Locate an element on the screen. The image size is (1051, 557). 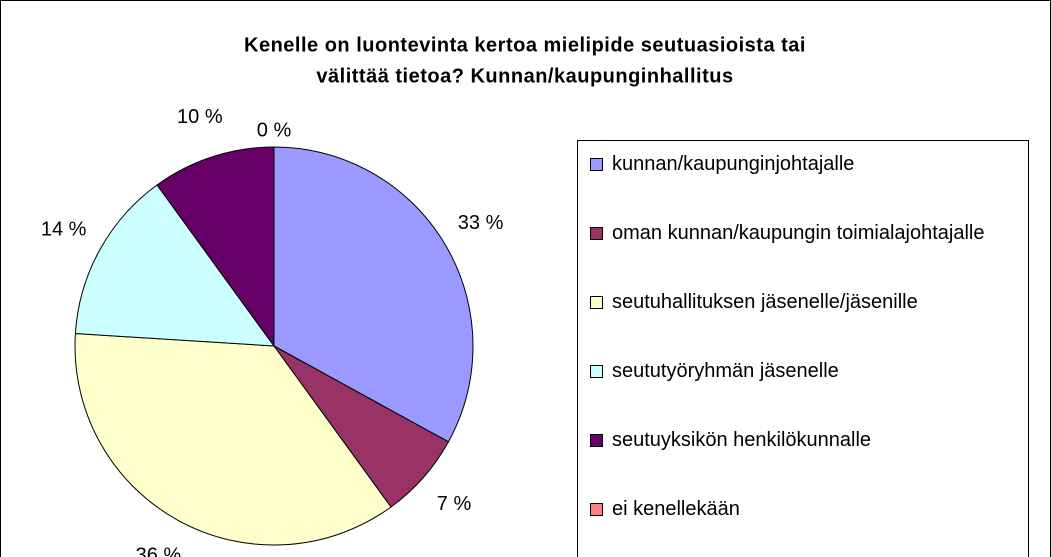
legend-item: oman kunnan/kaupungin toimialajohtajalle is located at coordinates (791, 233).